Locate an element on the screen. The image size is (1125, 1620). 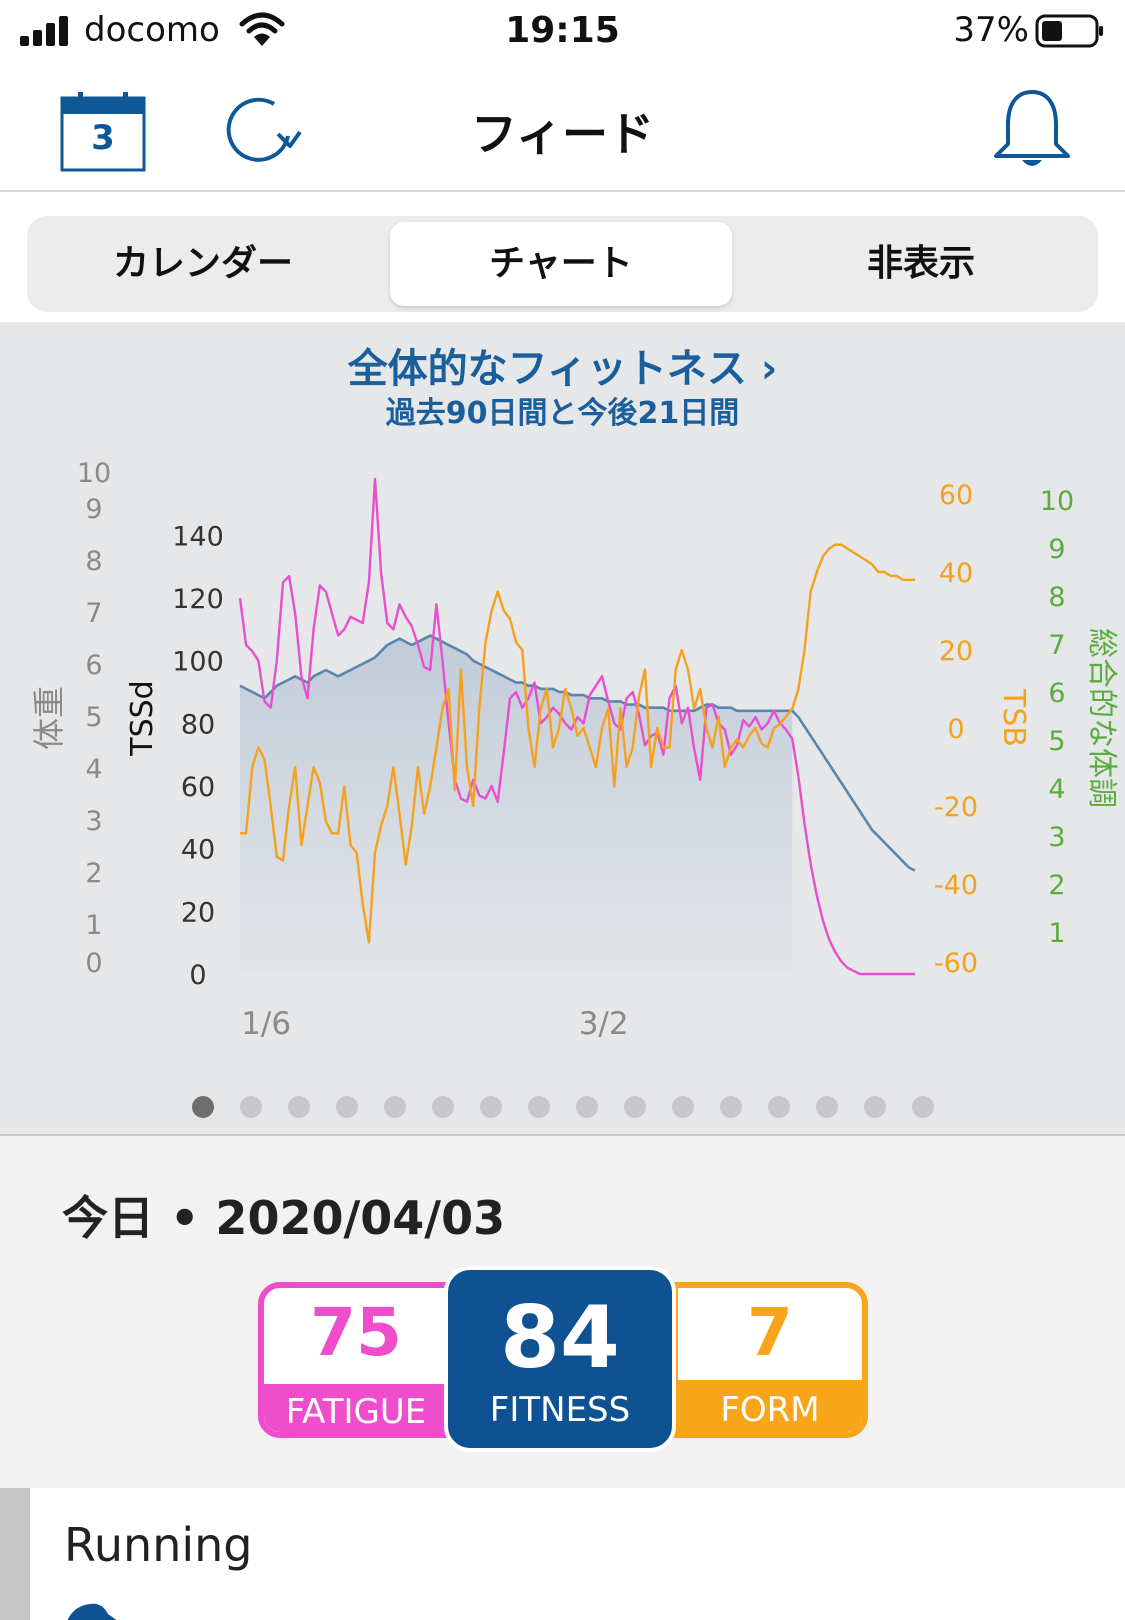
fatigue-metric: 75 FATIGUE is located at coordinates (356, 1360).